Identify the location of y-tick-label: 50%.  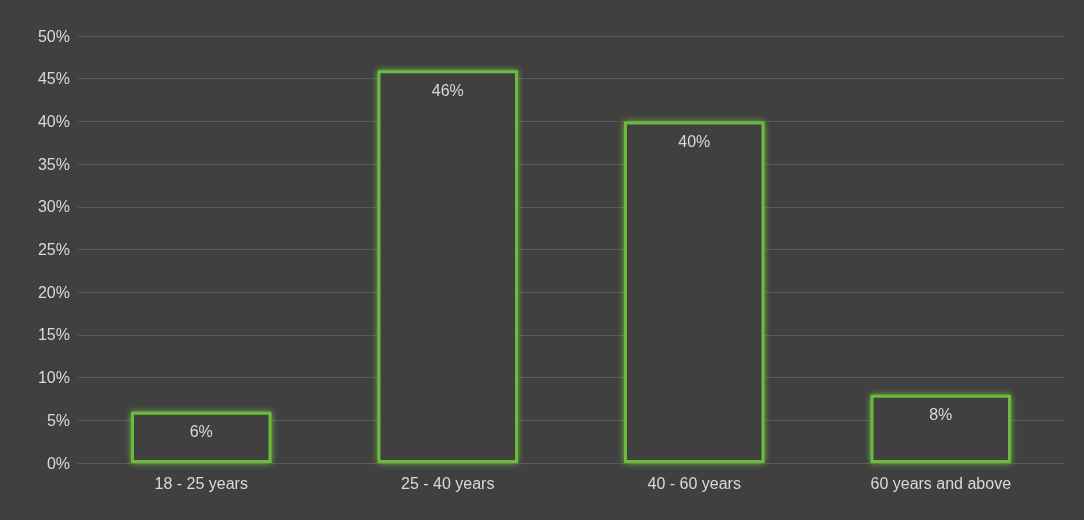
(53, 36).